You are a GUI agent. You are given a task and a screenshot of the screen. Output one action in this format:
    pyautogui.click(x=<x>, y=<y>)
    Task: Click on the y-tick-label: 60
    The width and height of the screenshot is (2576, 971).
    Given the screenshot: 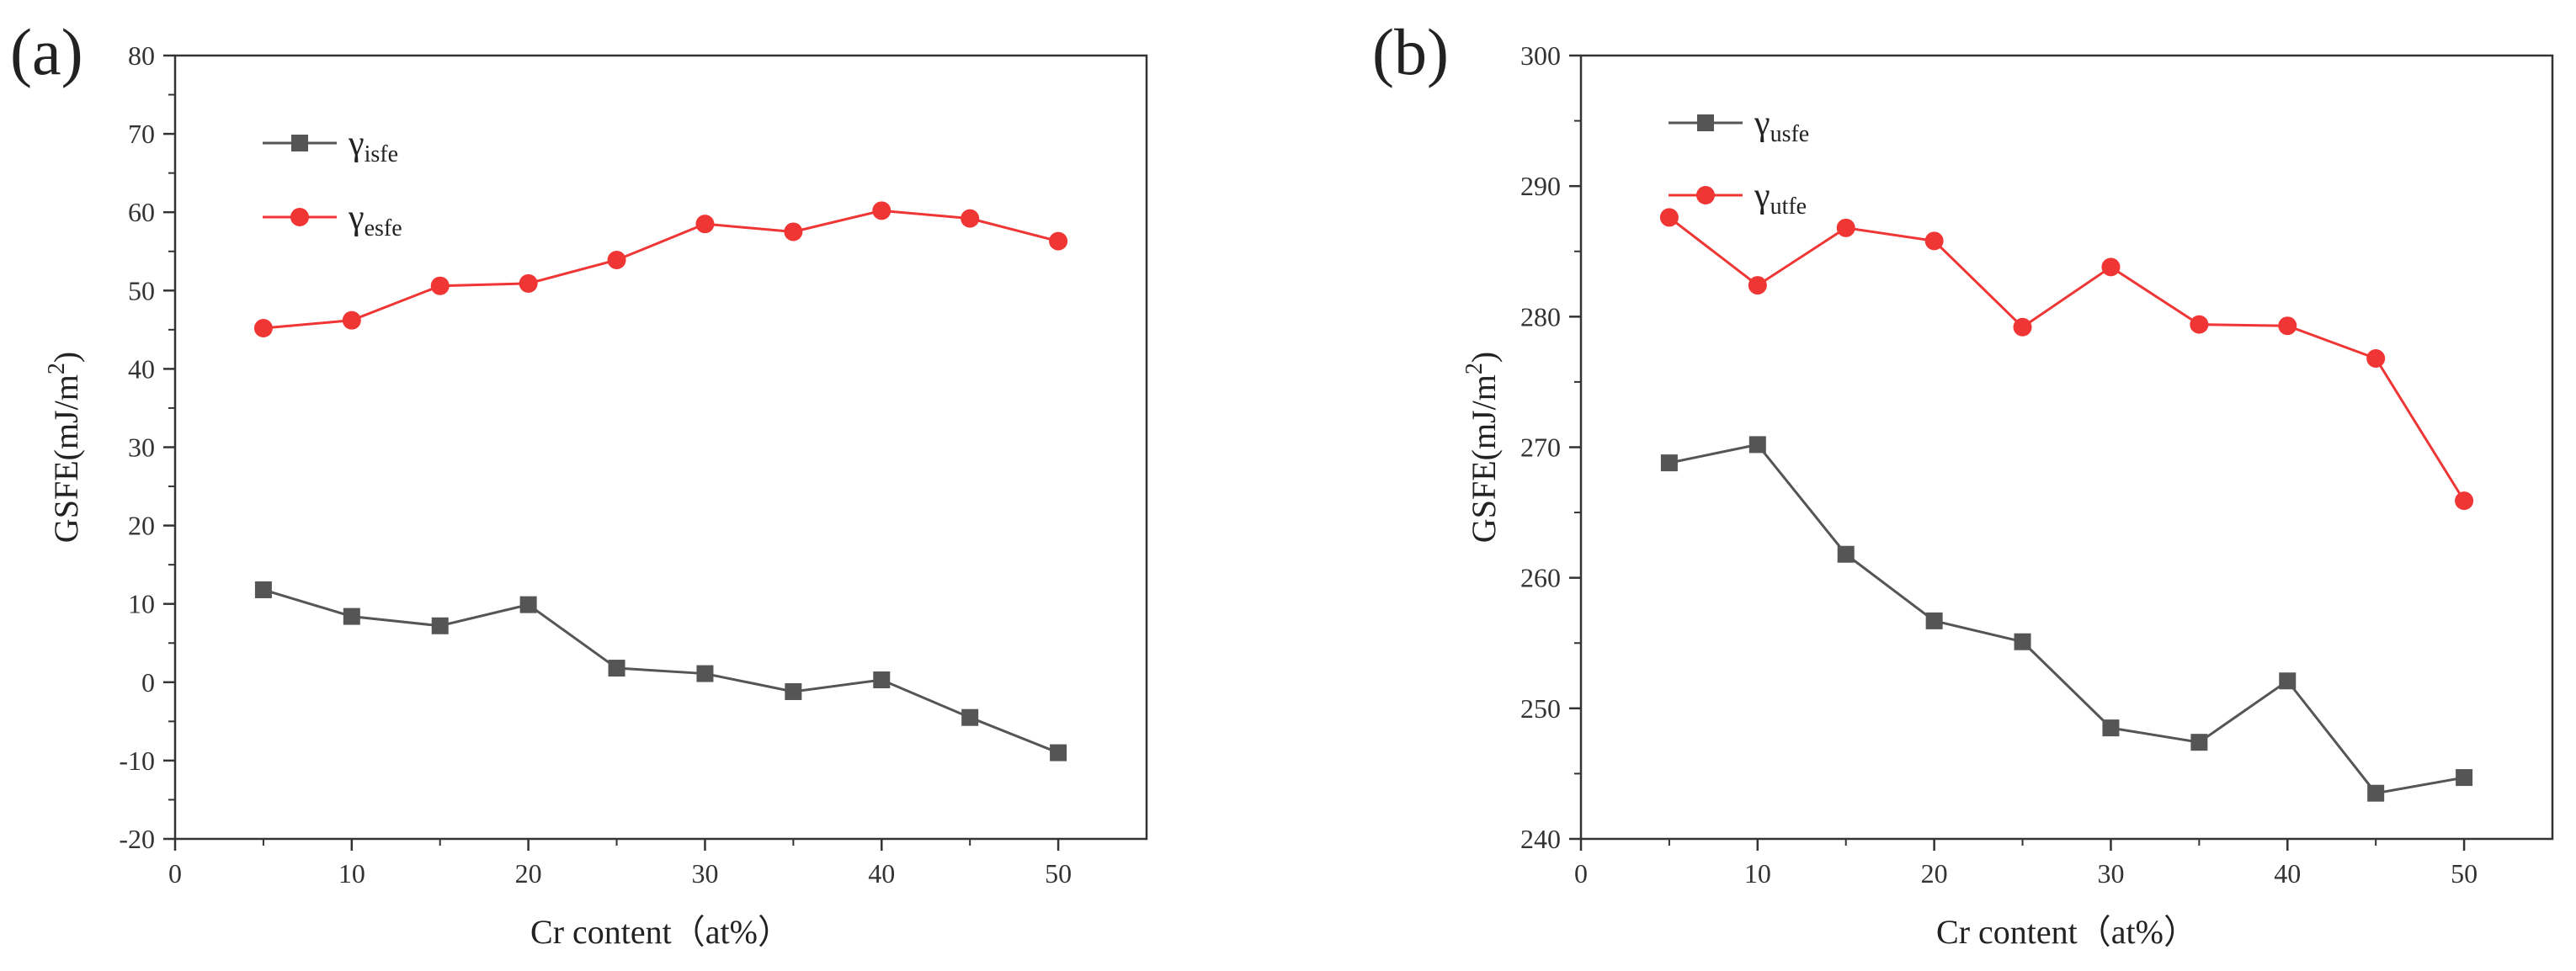 What is the action you would take?
    pyautogui.click(x=142, y=212)
    